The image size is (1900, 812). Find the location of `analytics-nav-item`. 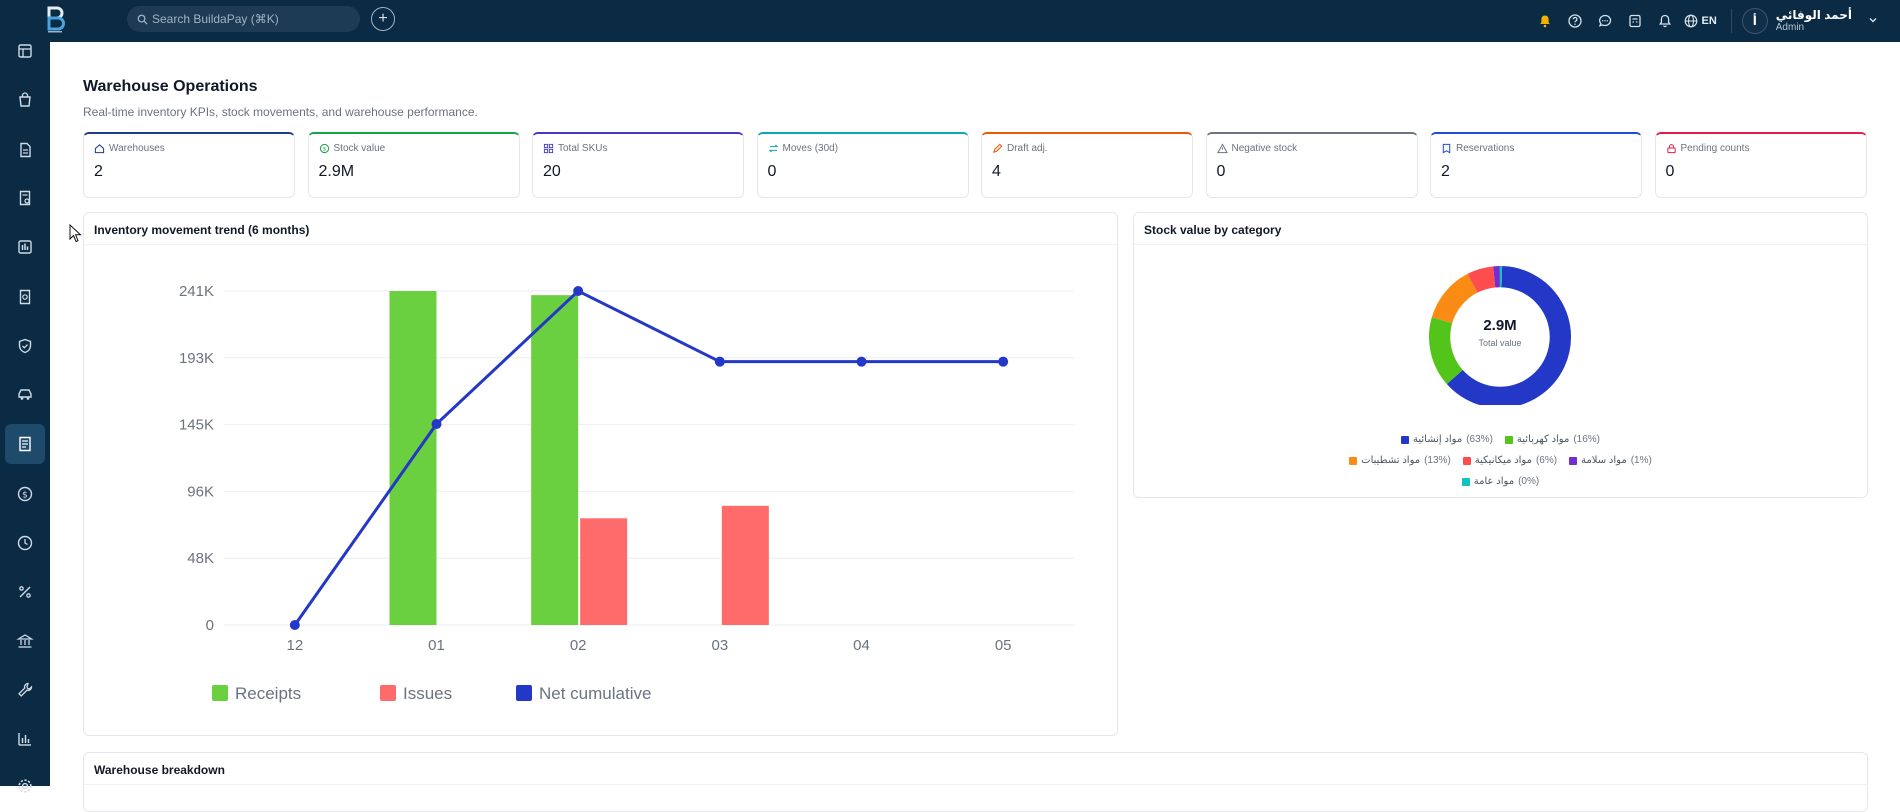

analytics-nav-item is located at coordinates (25, 739).